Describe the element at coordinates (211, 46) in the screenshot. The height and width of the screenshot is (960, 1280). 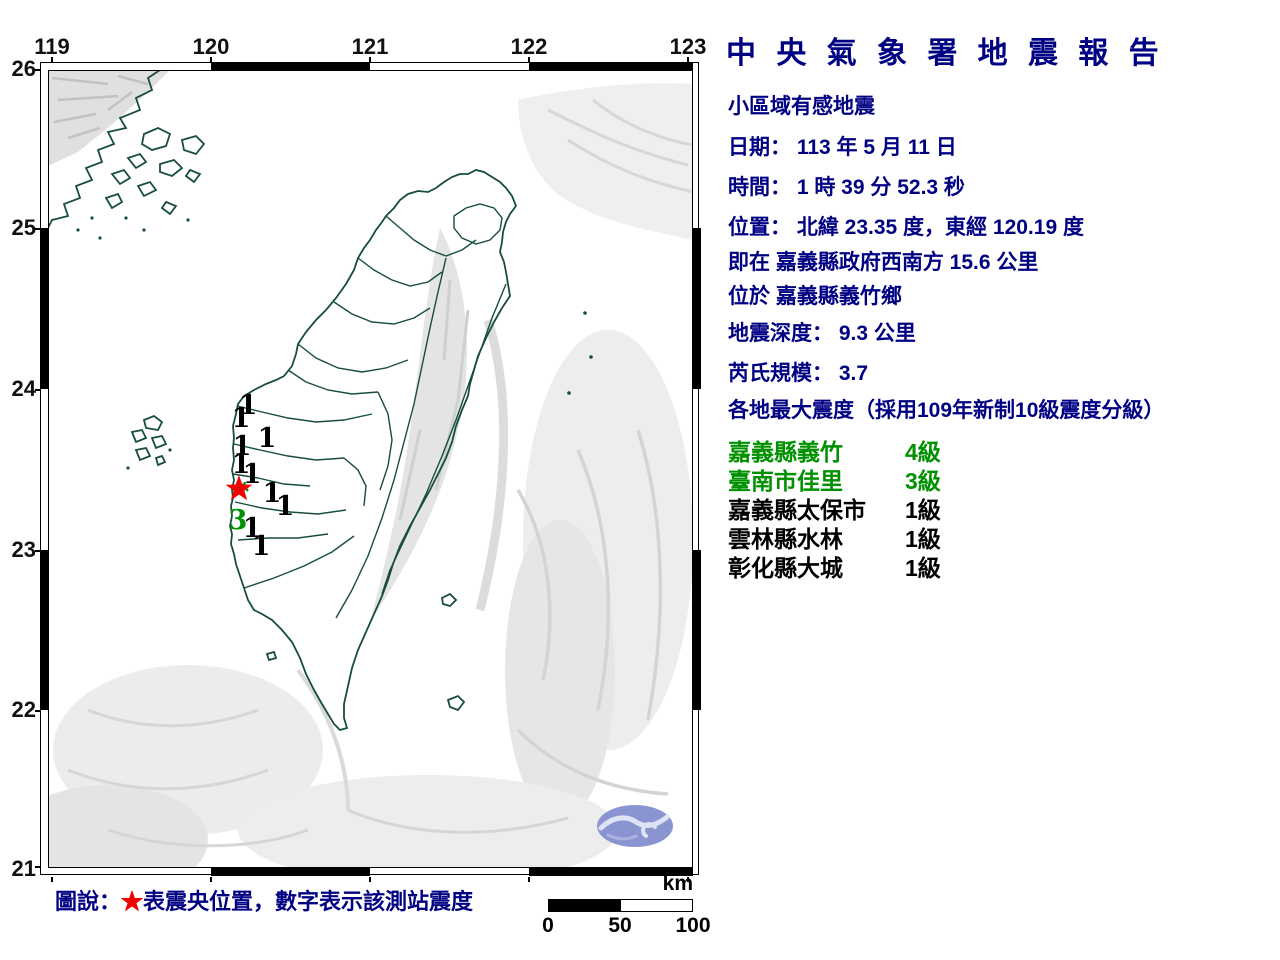
I see `axis-label-lon: 120` at that location.